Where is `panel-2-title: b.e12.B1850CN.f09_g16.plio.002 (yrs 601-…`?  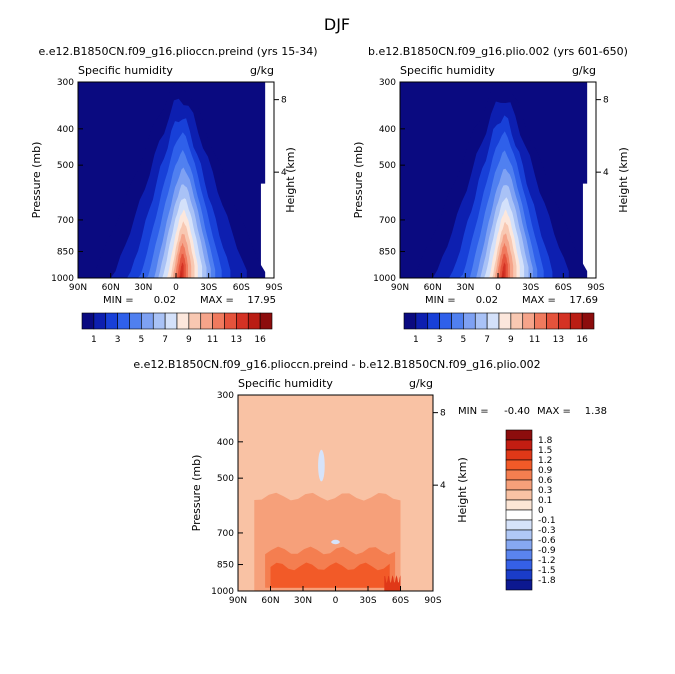
panel-2-title: b.e12.B1850CN.f09_g16.plio.002 (yrs 601-… is located at coordinates (498, 51).